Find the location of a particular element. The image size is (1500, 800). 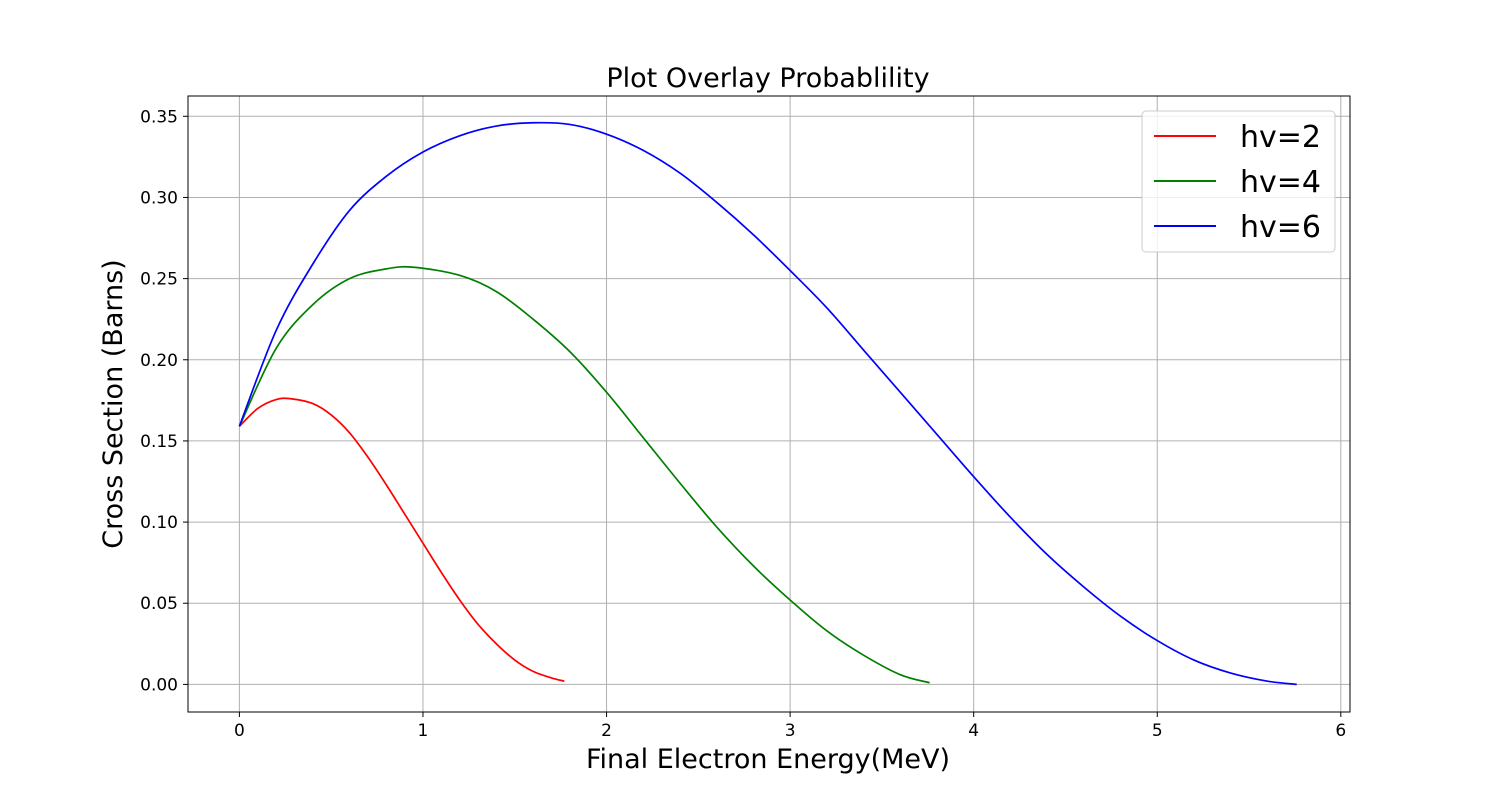

legend: hv=2 hv=4 hv=6 is located at coordinates (1238, 181).